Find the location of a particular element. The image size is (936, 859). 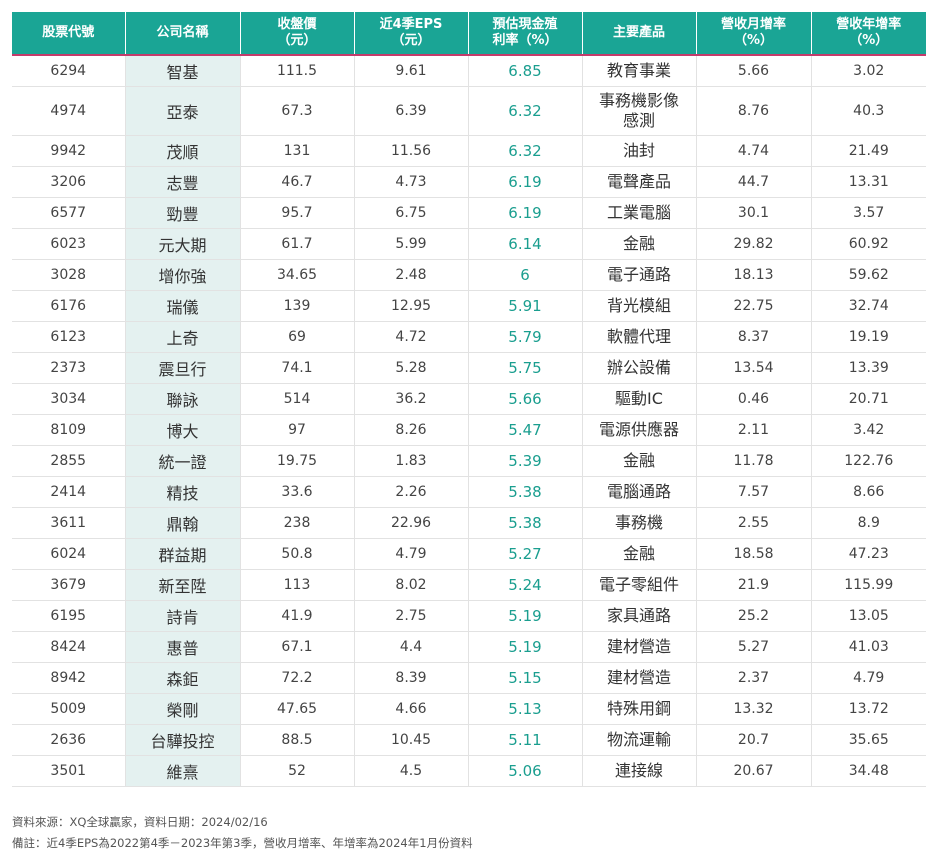

cell-close-price: 69 is located at coordinates (297, 337).